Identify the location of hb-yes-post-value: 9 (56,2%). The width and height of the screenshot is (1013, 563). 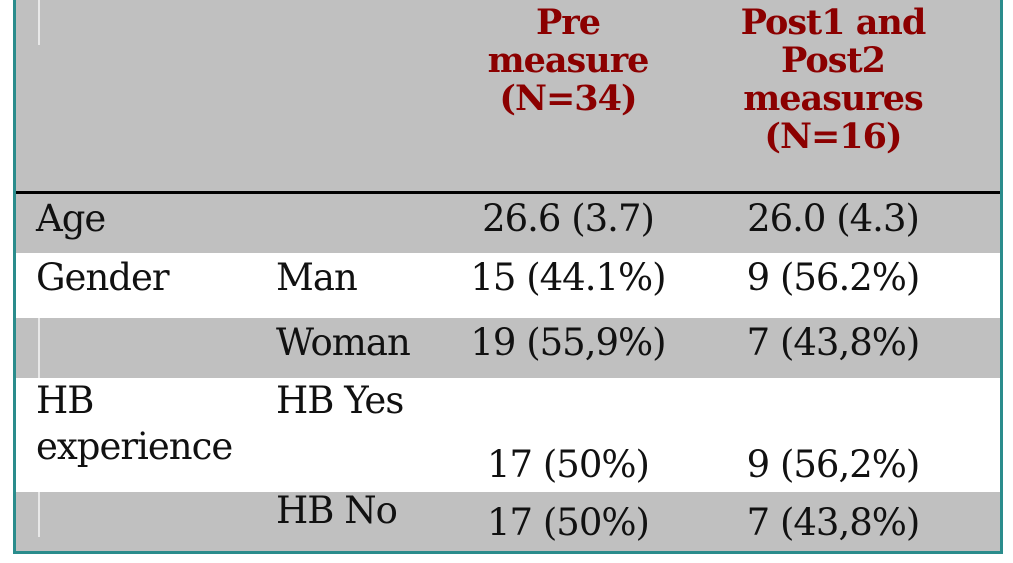
(833, 464).